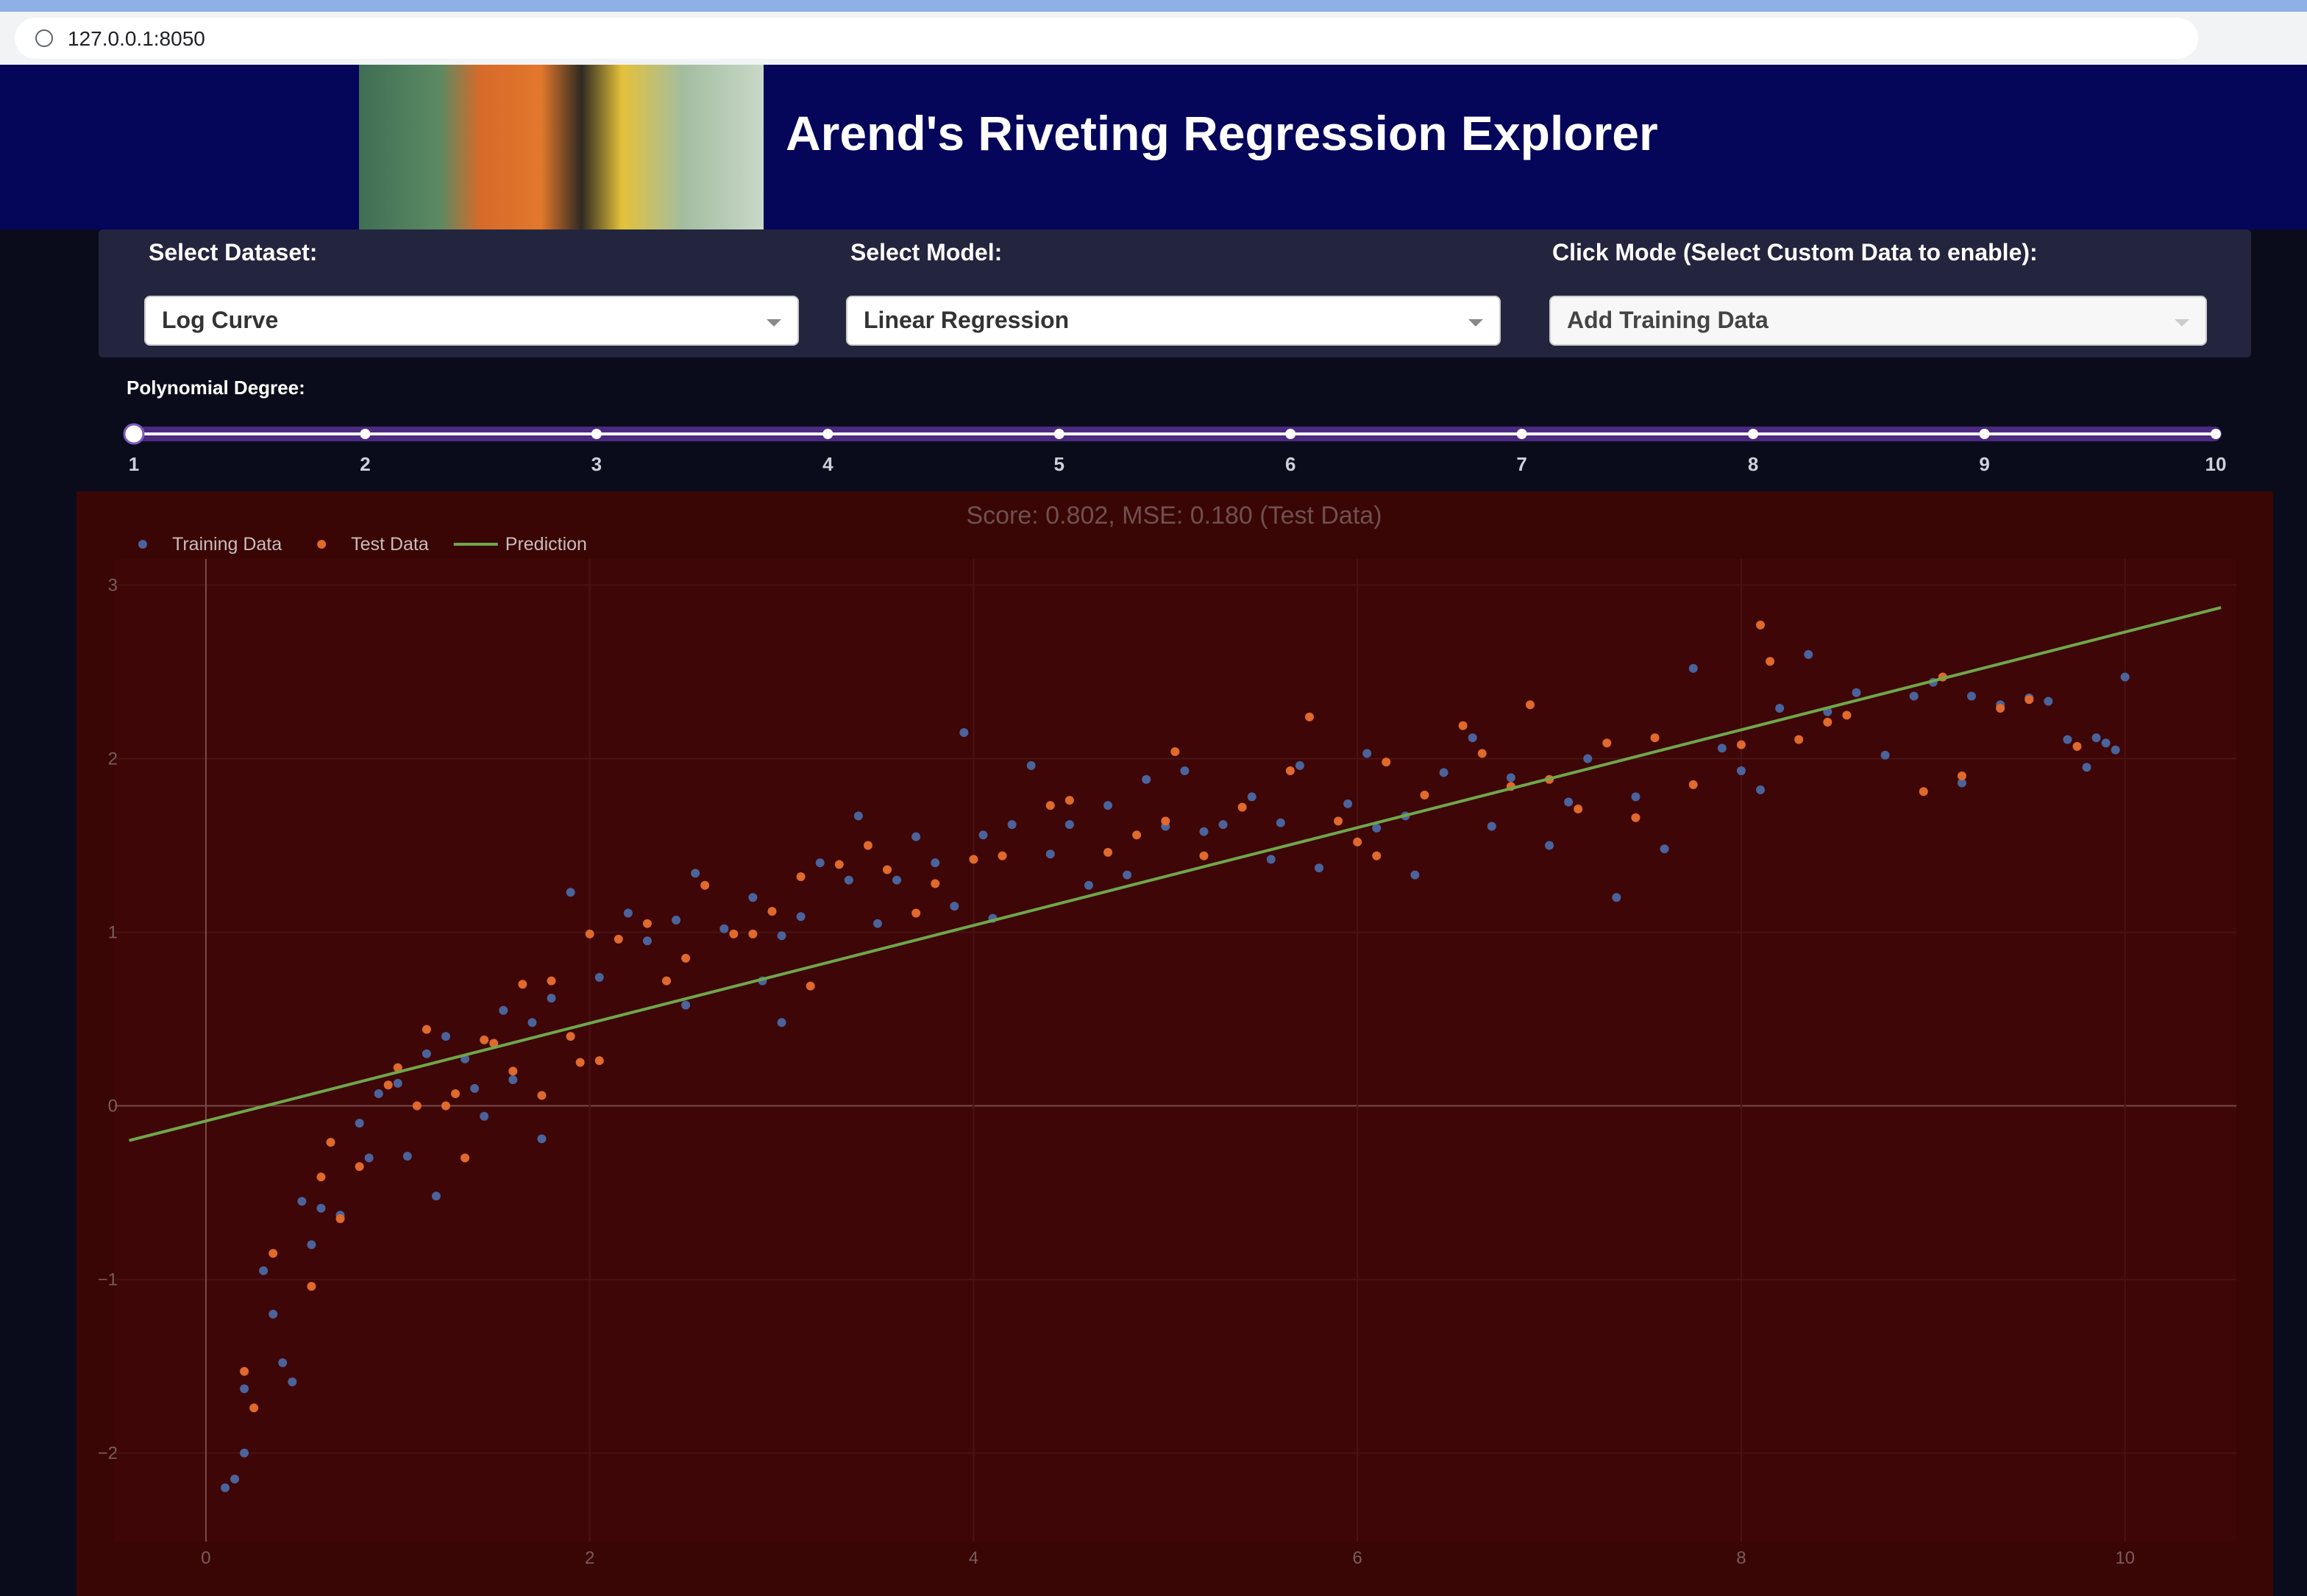  What do you see at coordinates (1059, 464) in the screenshot?
I see `slider-mark-label: 5` at bounding box center [1059, 464].